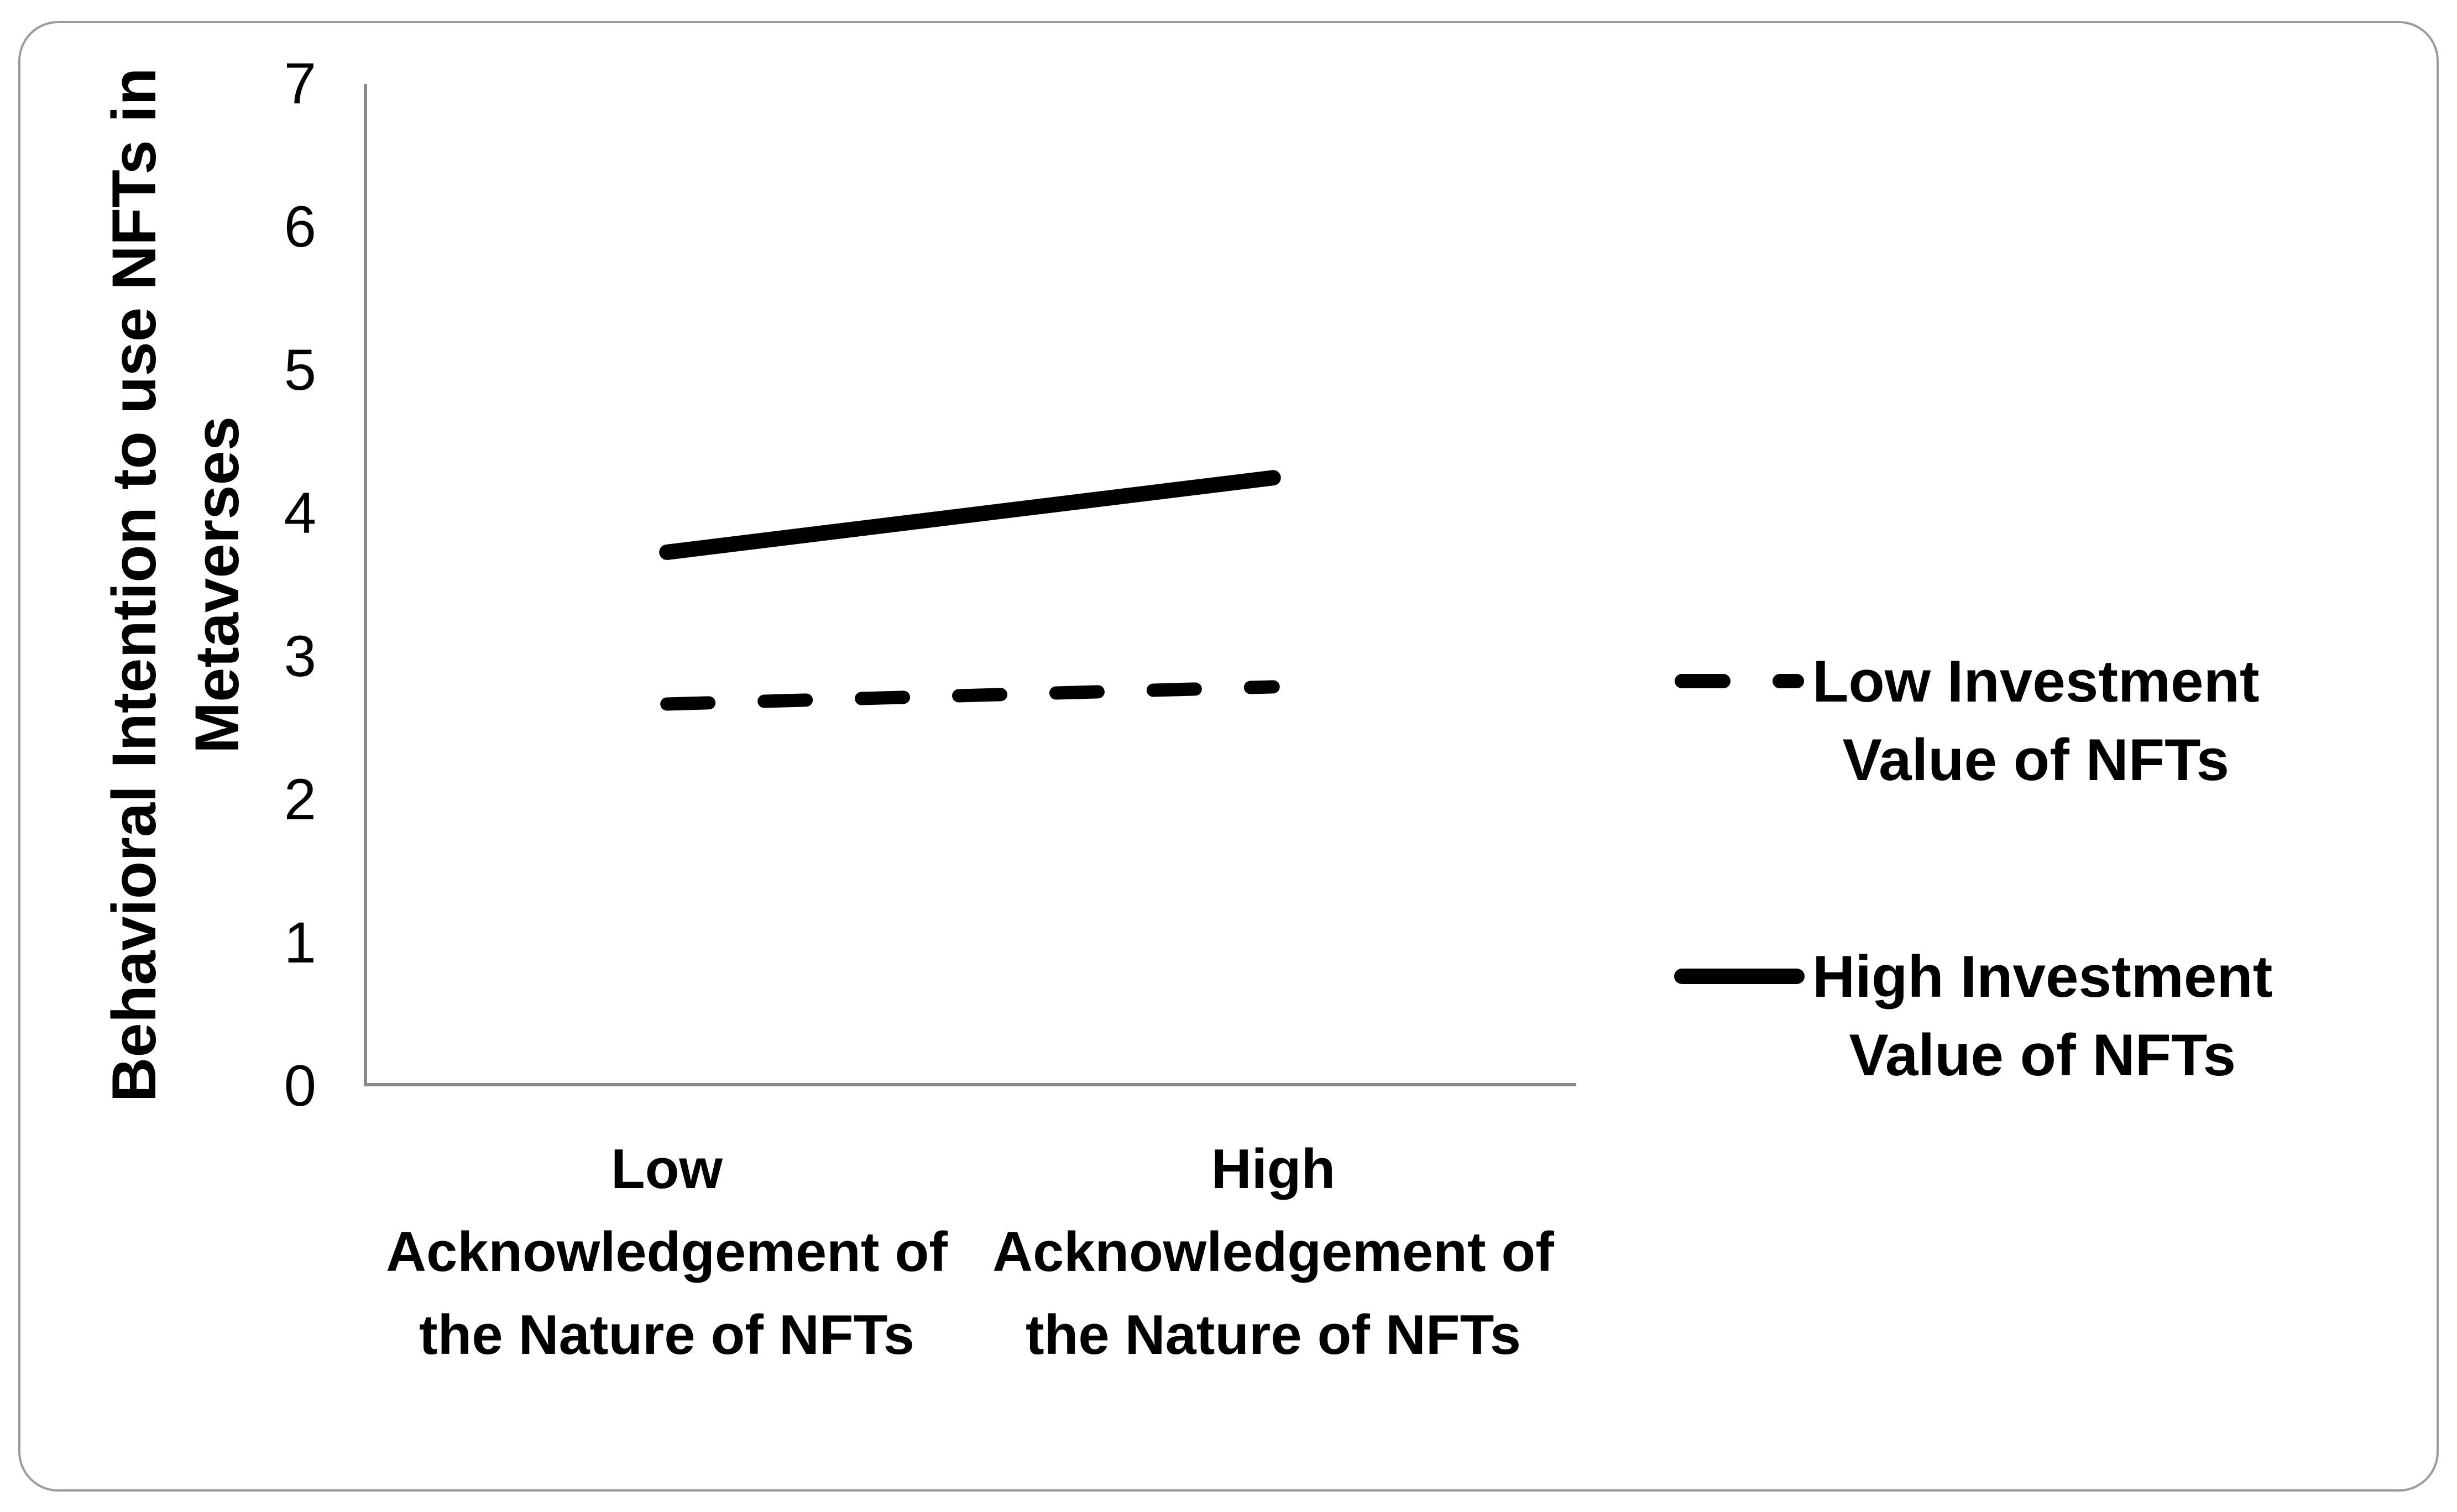 This screenshot has width=2457, height=1512. What do you see at coordinates (2036, 721) in the screenshot?
I see `legend-label-low-investment: Low Investment Value of NFTs` at bounding box center [2036, 721].